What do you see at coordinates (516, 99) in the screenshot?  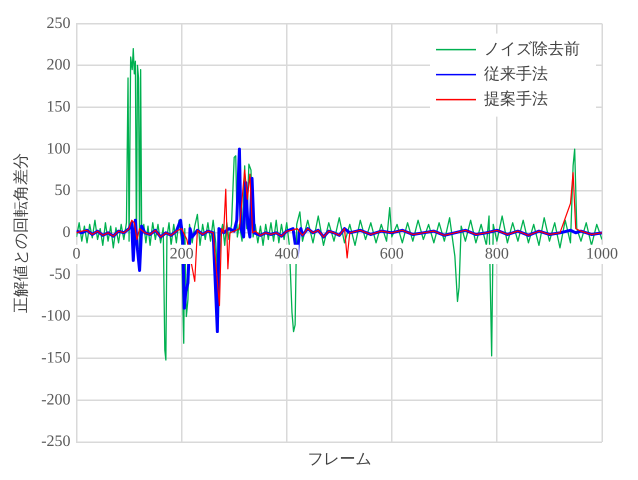 I see `legend-label: 提案手法` at bounding box center [516, 99].